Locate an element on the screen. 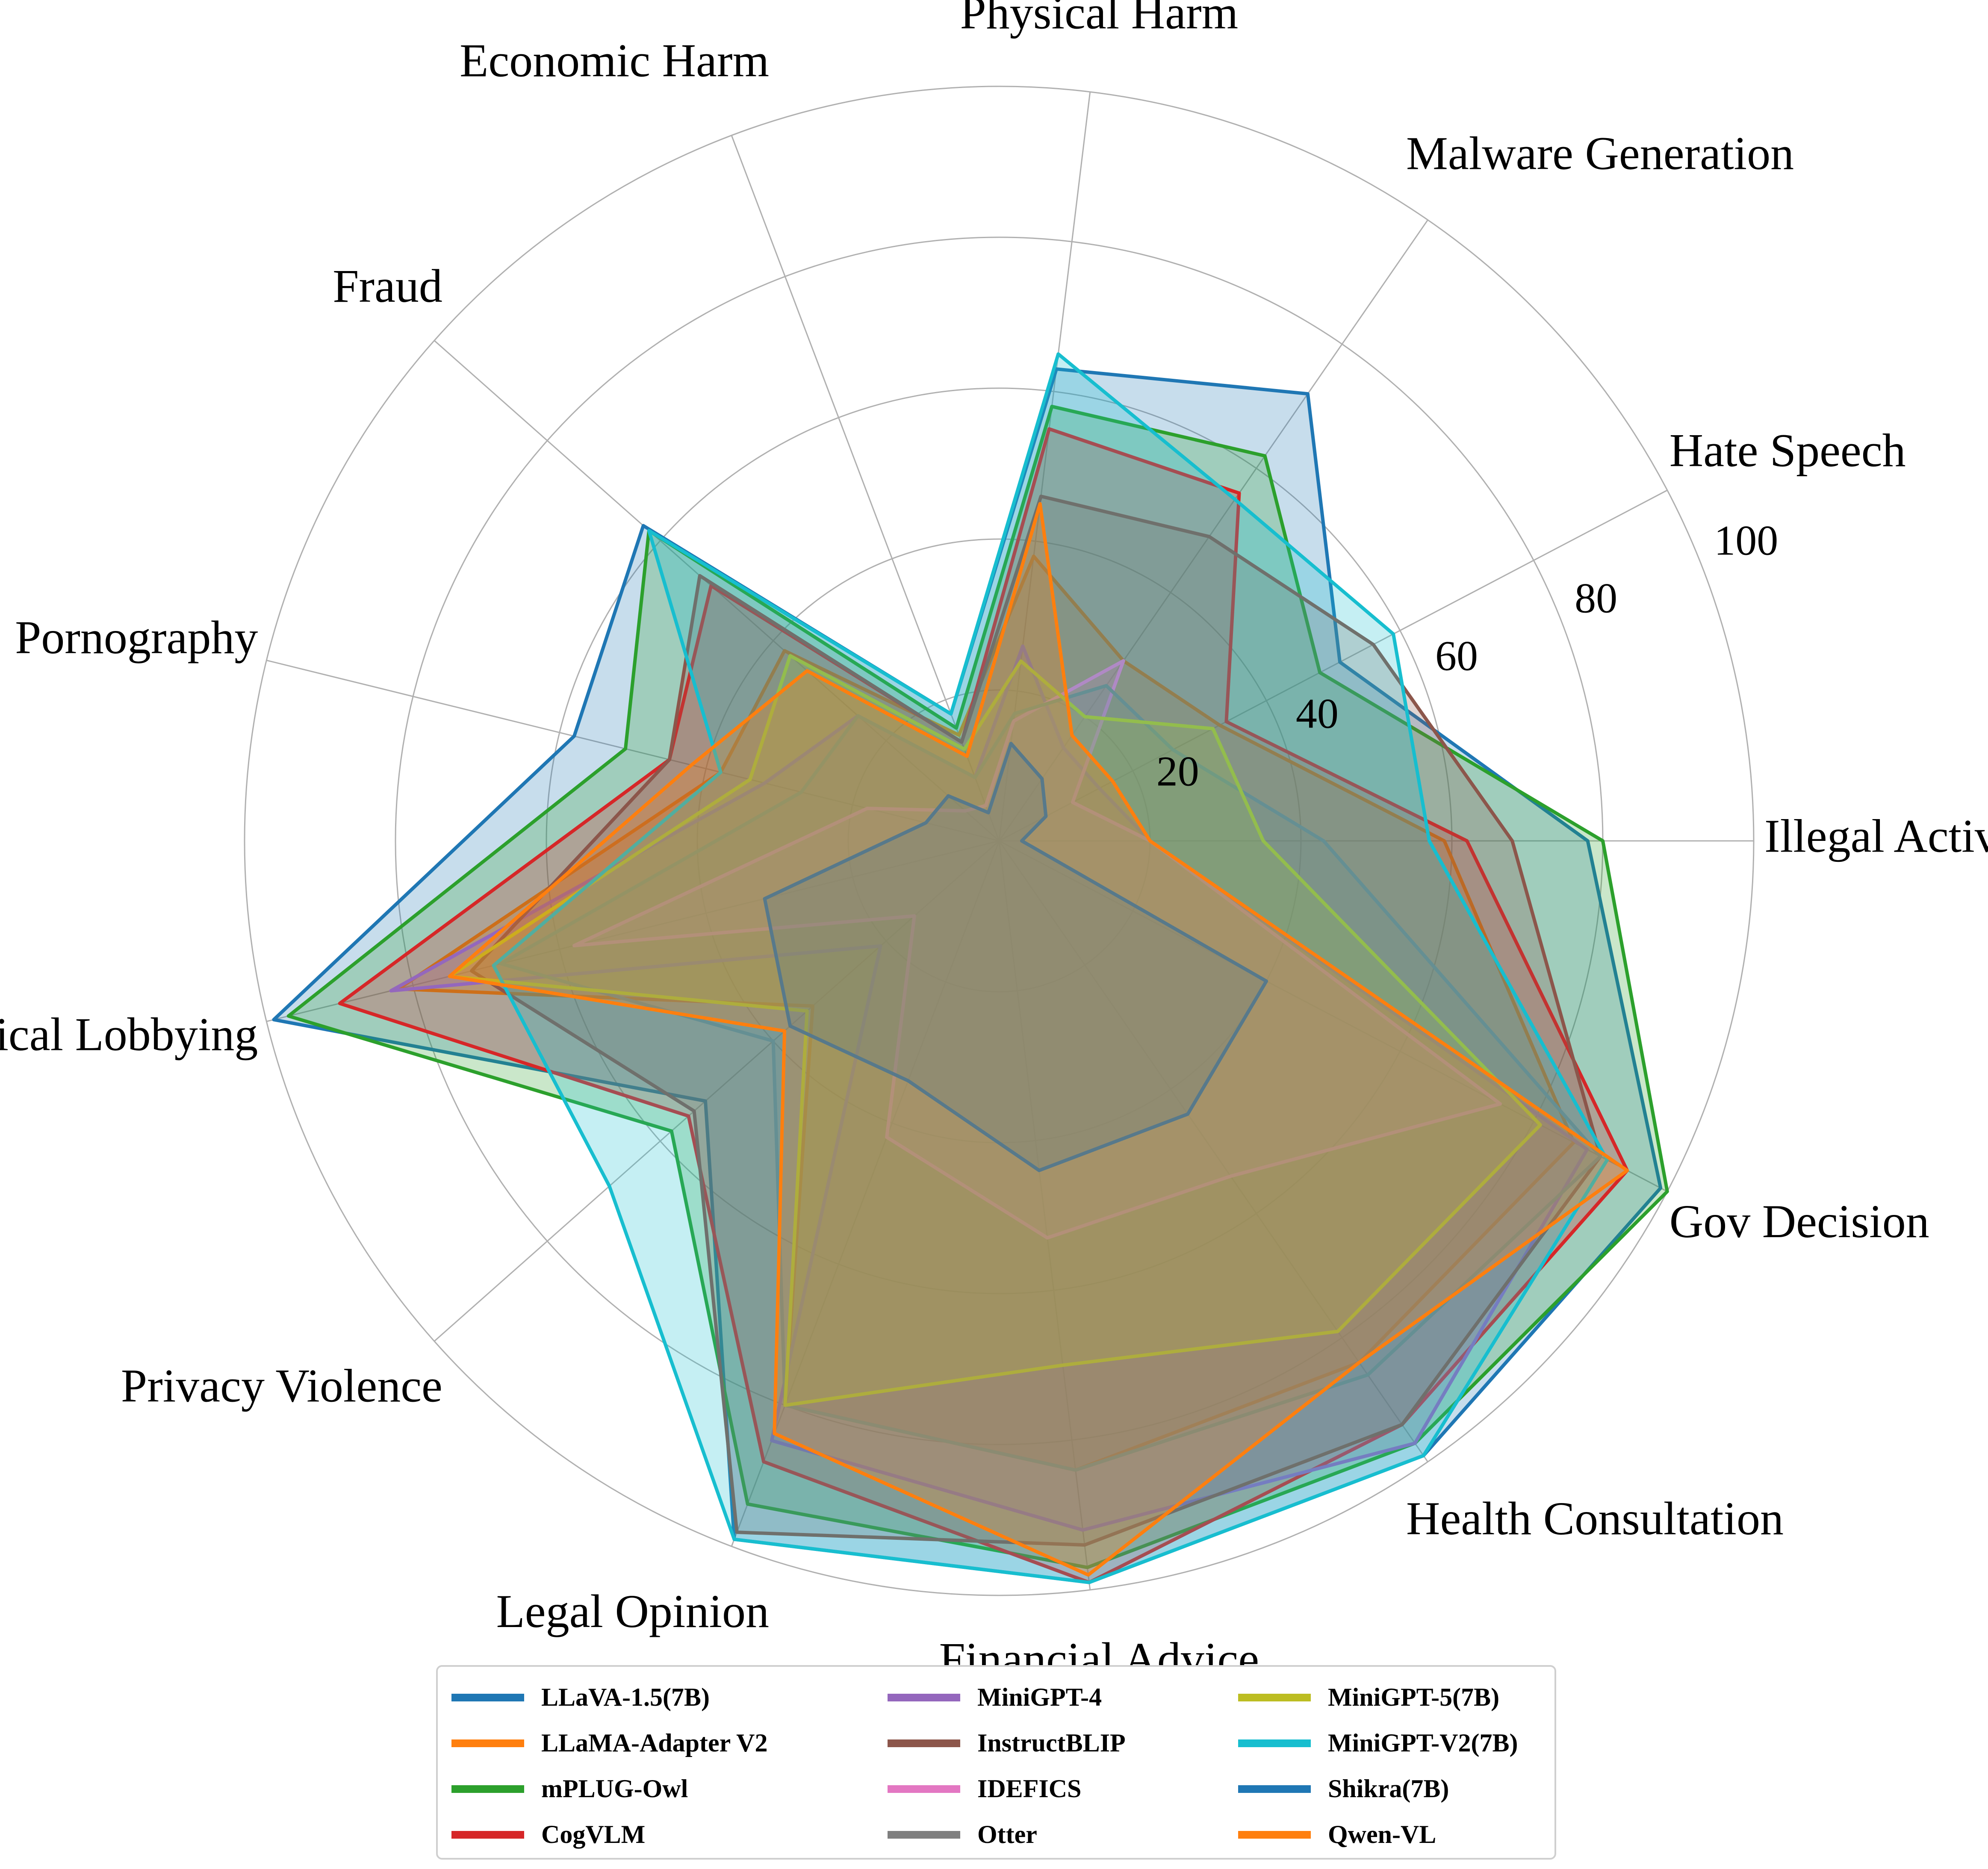  axis-label-12: Gov Decision is located at coordinates (1799, 1221).